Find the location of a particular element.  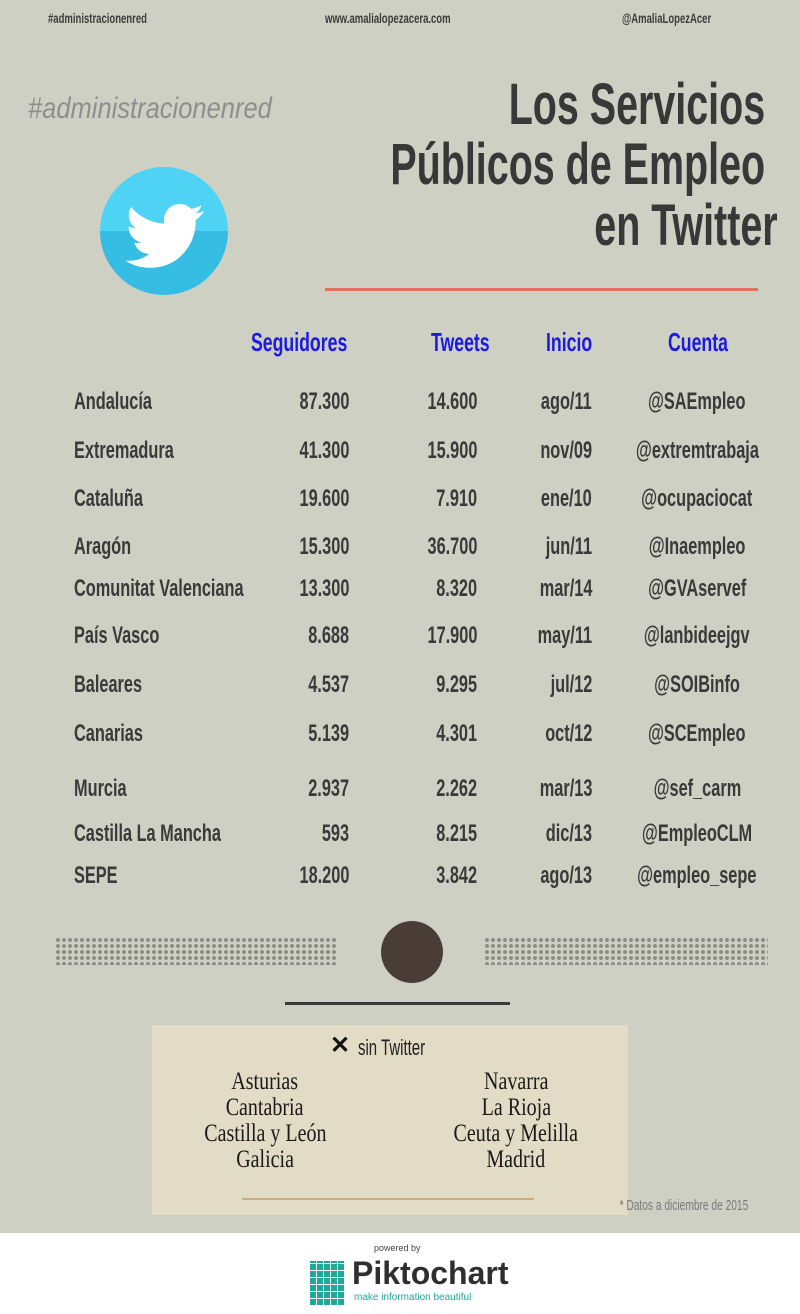

cell-region: Comunitat Valenciana is located at coordinates (198, 589).